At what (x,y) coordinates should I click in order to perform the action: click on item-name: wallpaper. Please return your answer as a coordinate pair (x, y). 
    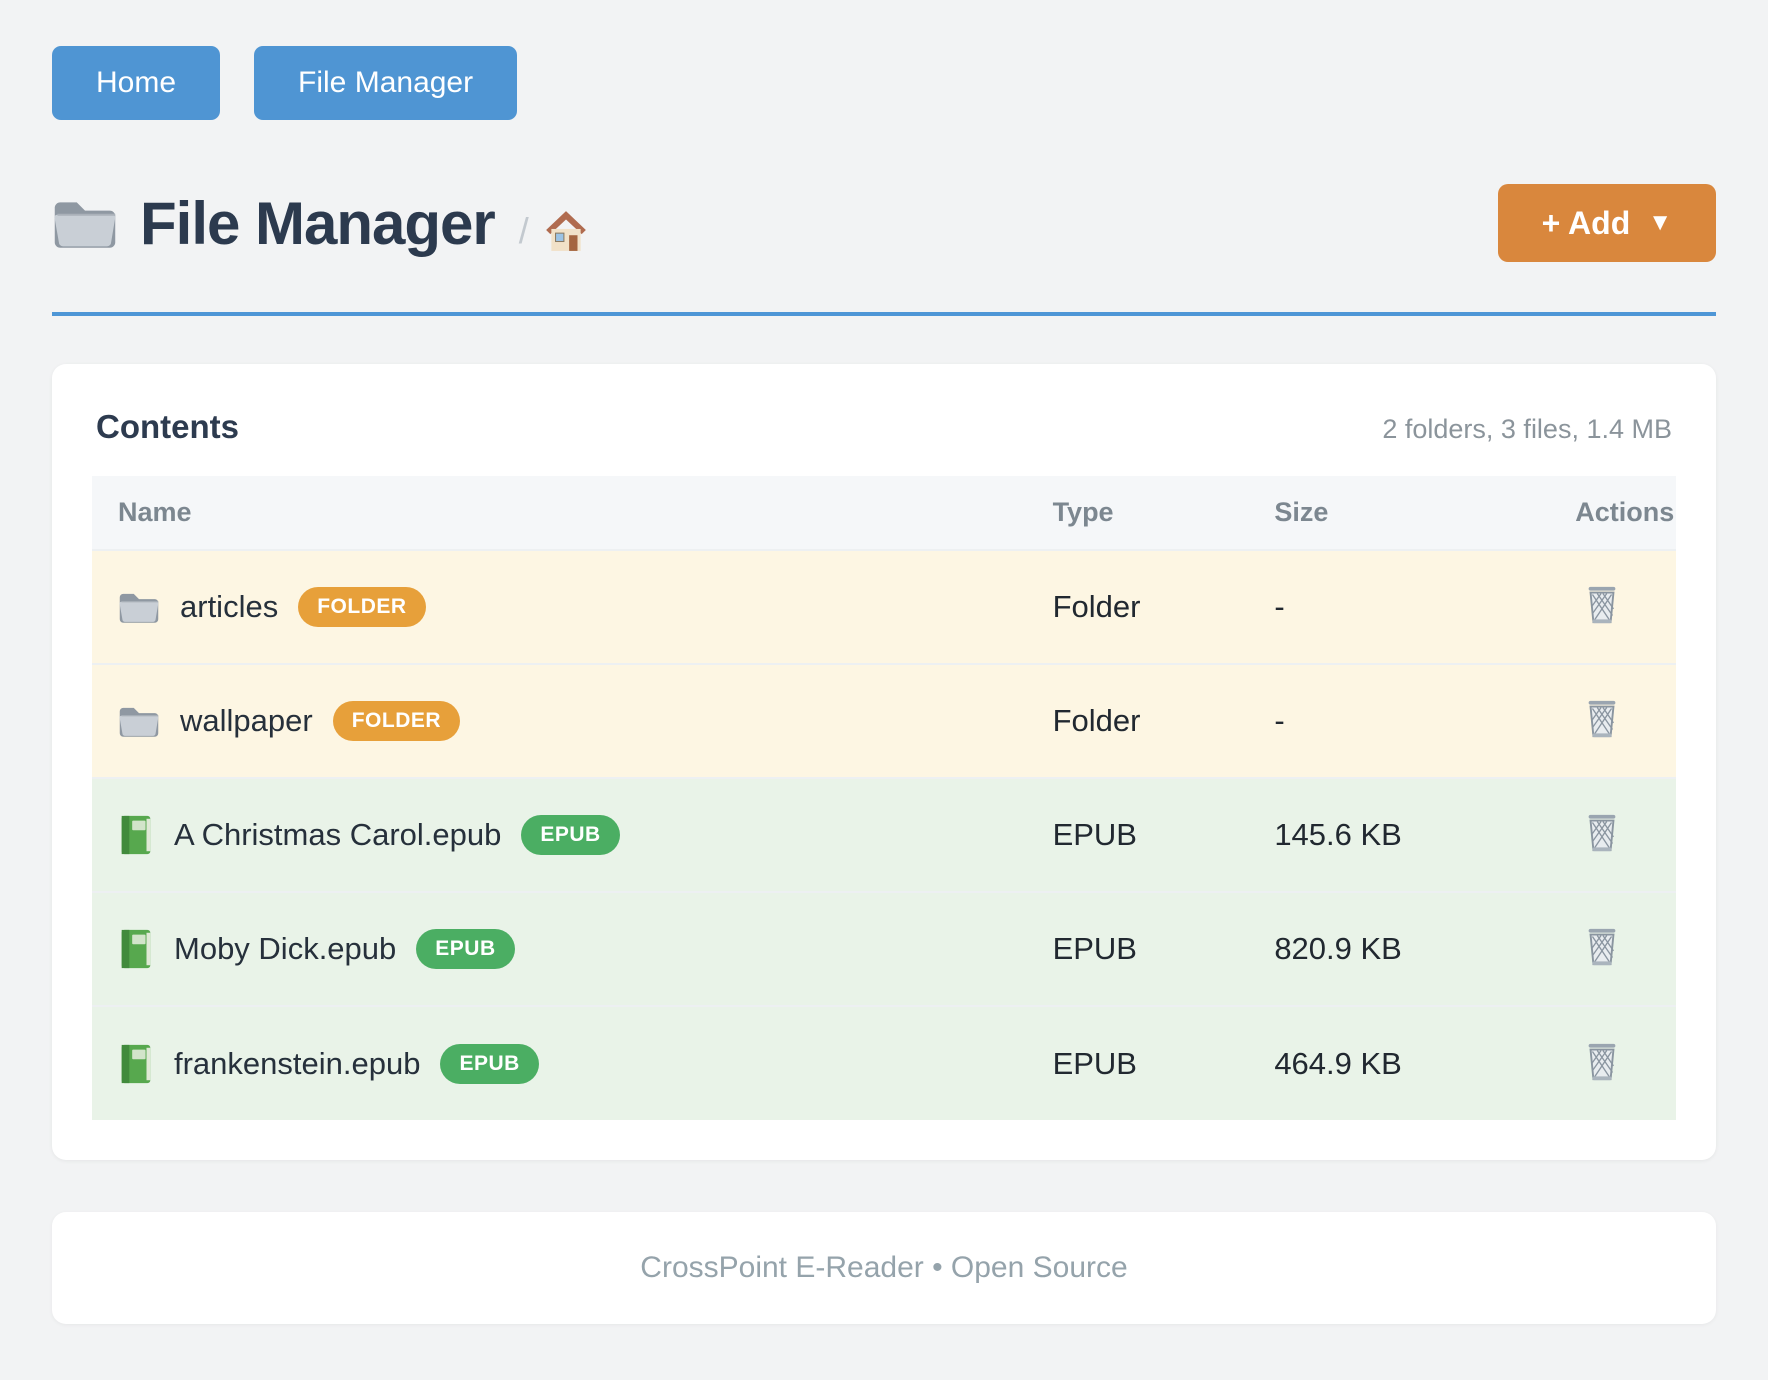
    Looking at the image, I should click on (246, 720).